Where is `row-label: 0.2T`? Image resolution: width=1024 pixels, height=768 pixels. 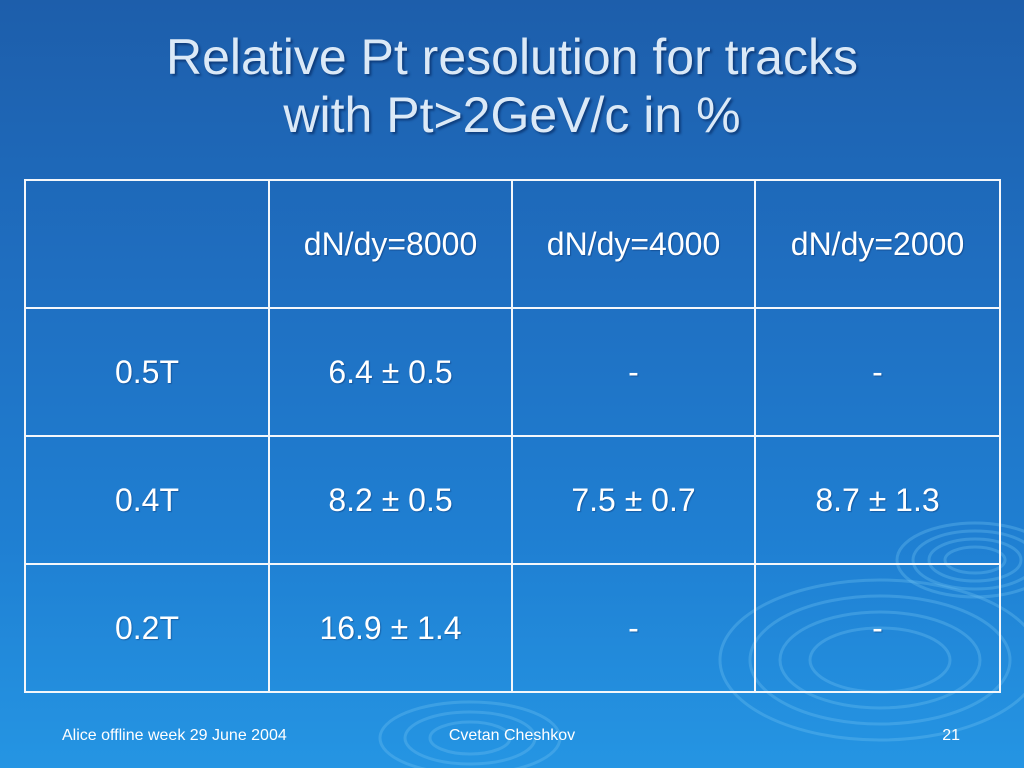
row-label: 0.2T is located at coordinates (147, 628).